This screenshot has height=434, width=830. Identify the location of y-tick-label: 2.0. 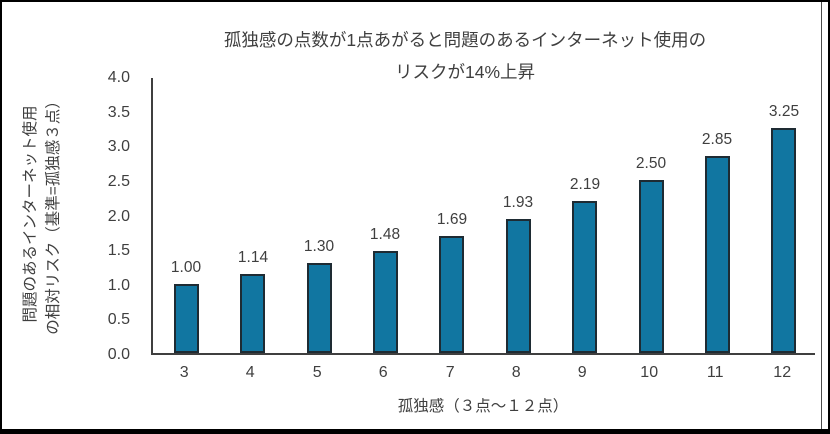
(118, 216).